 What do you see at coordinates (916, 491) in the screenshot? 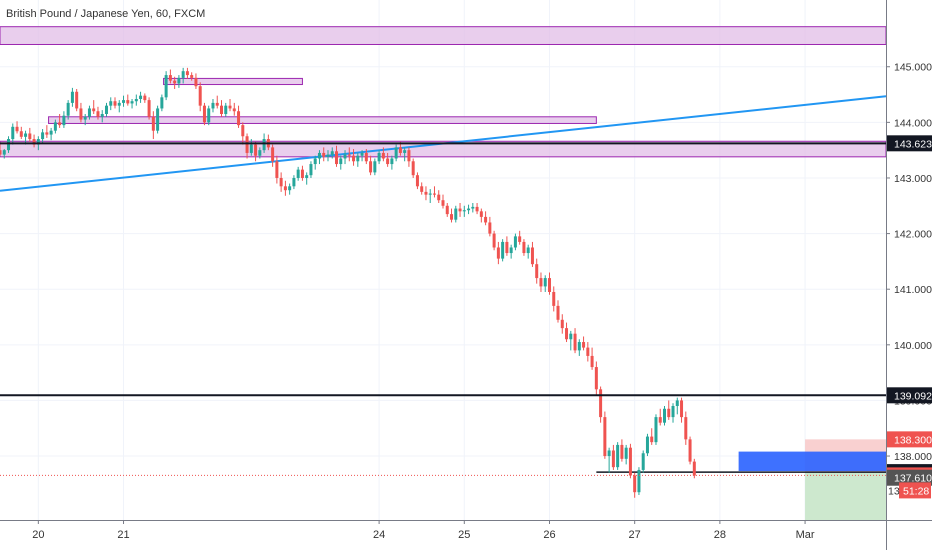
I see `countdown-label: 51:28` at bounding box center [916, 491].